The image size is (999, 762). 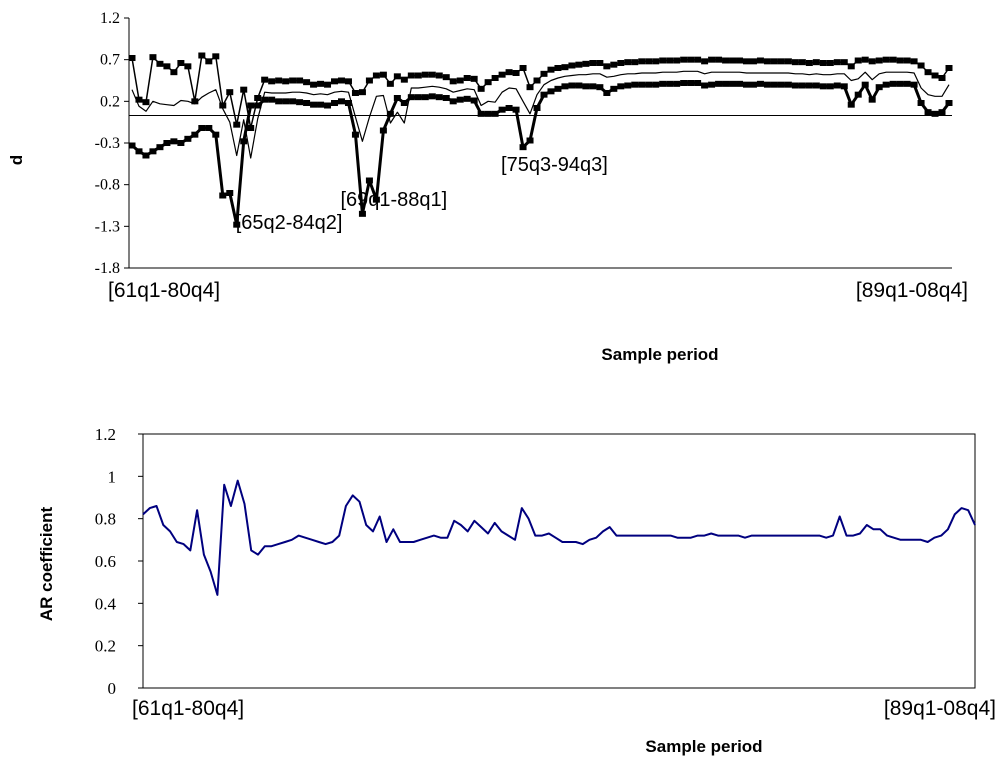 What do you see at coordinates (16, 160) in the screenshot?
I see `y-axis-title: d` at bounding box center [16, 160].